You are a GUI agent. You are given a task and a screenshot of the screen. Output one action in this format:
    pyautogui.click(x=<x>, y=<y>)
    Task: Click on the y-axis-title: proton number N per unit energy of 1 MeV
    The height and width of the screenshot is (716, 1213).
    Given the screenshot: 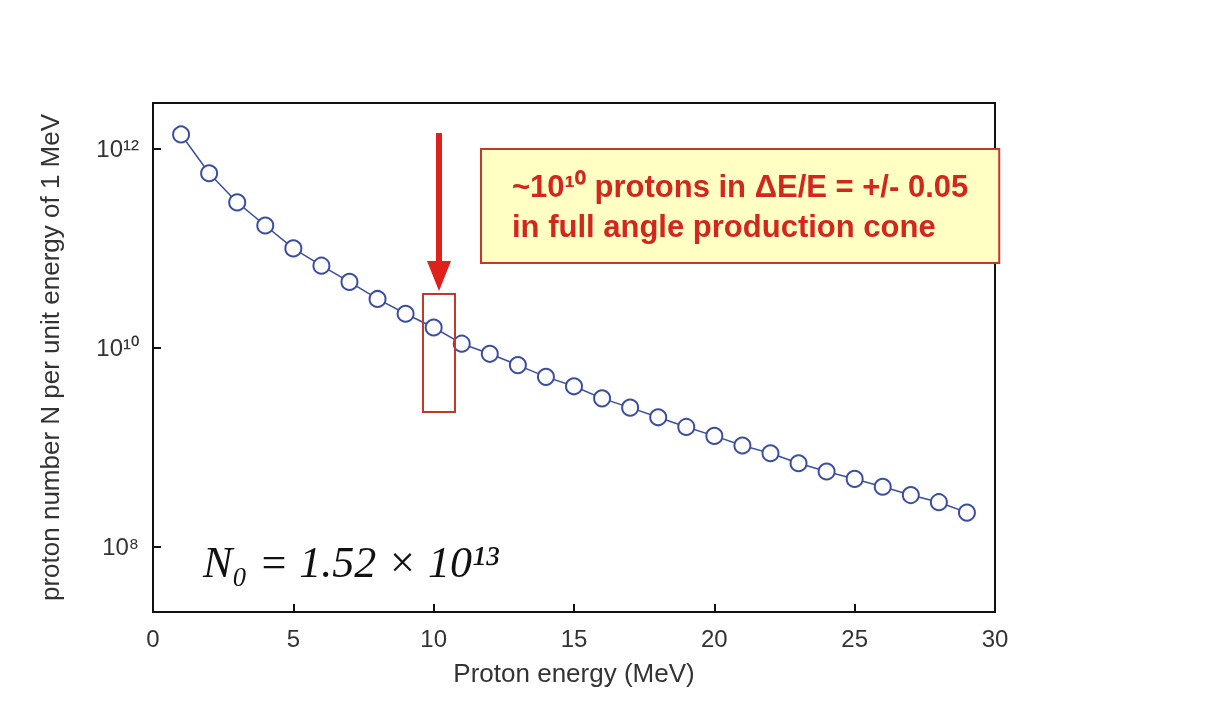 What is the action you would take?
    pyautogui.click(x=50, y=357)
    